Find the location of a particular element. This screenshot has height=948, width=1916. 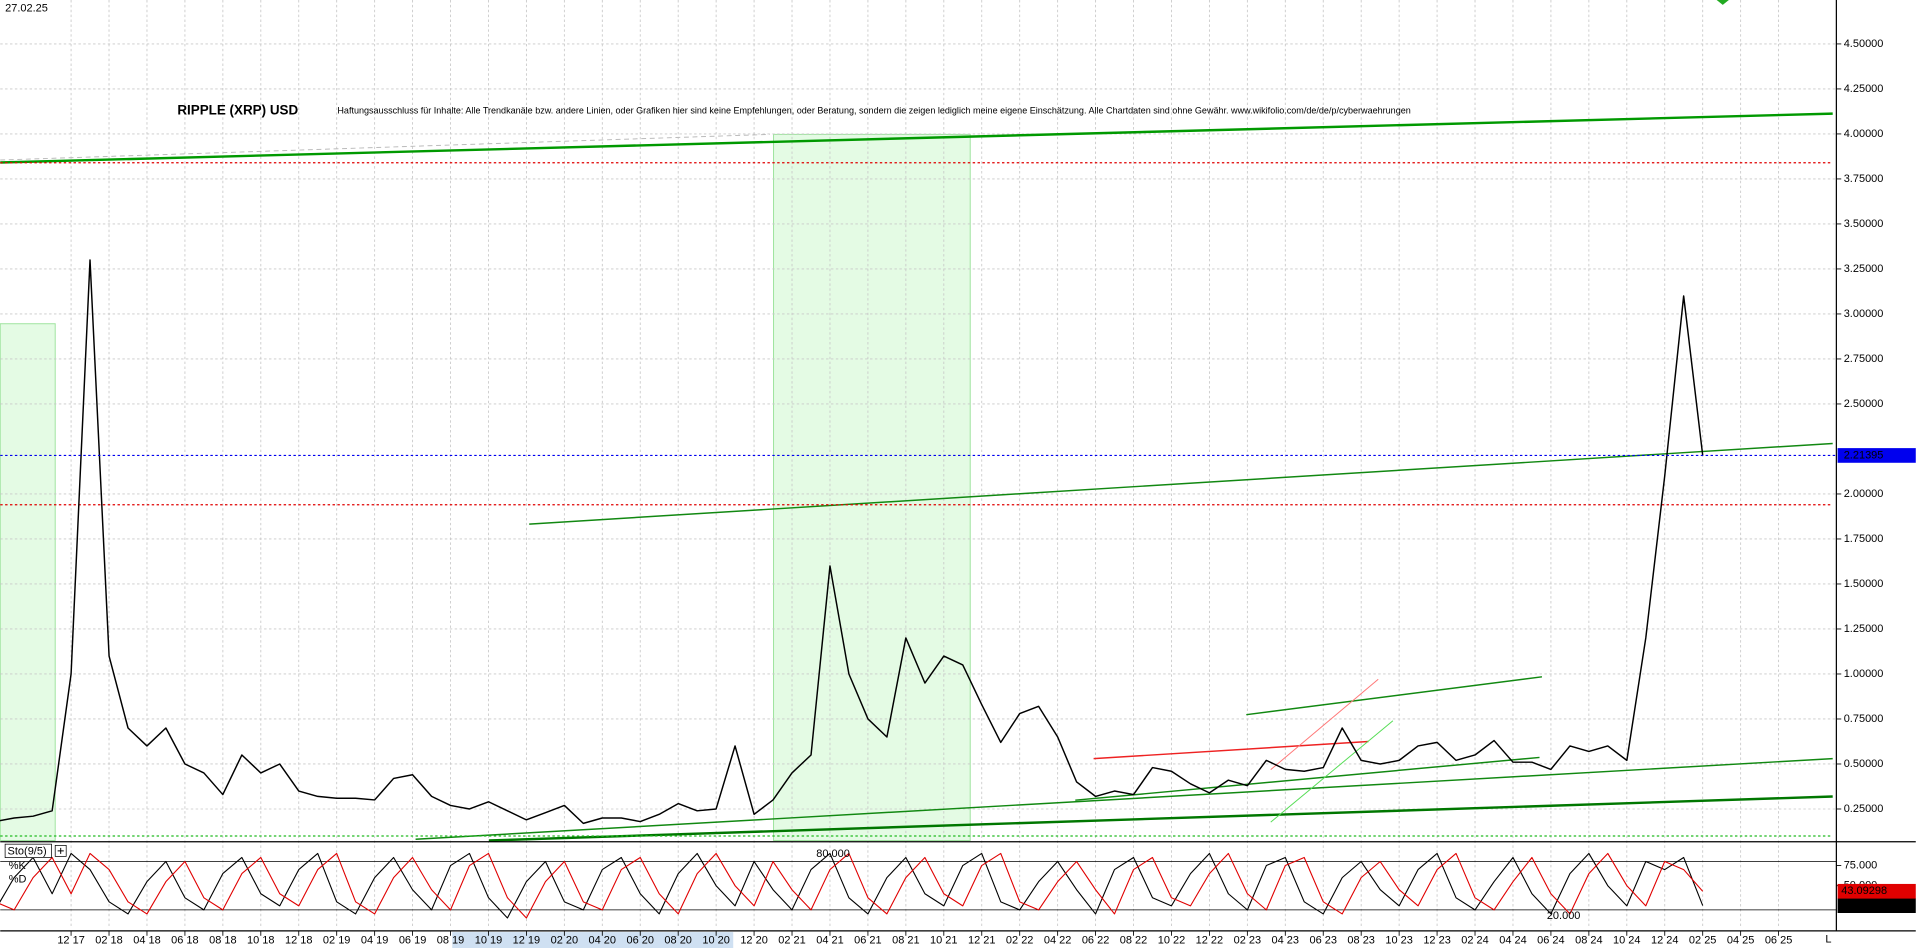

x-tick-label: 08 20 is located at coordinates (678, 941).